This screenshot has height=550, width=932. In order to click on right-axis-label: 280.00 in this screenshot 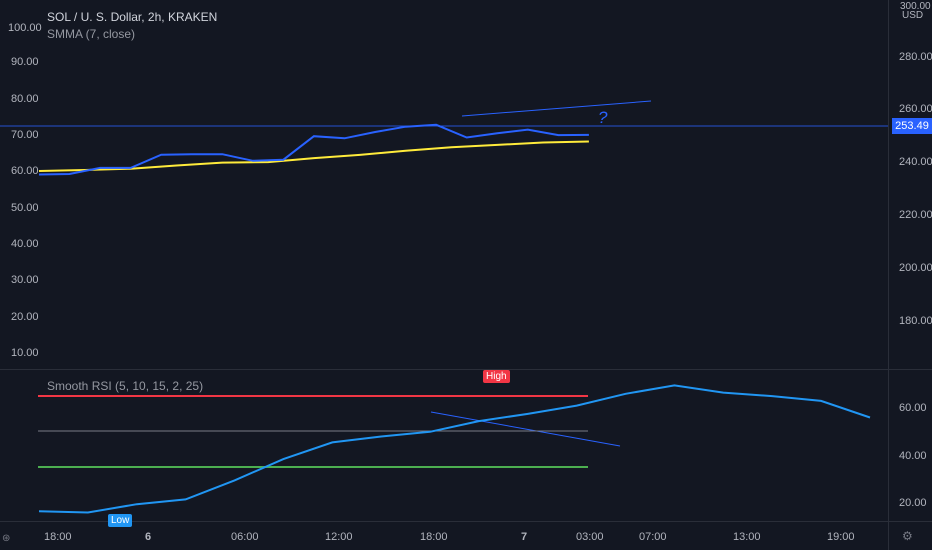, I will do `click(915, 57)`.